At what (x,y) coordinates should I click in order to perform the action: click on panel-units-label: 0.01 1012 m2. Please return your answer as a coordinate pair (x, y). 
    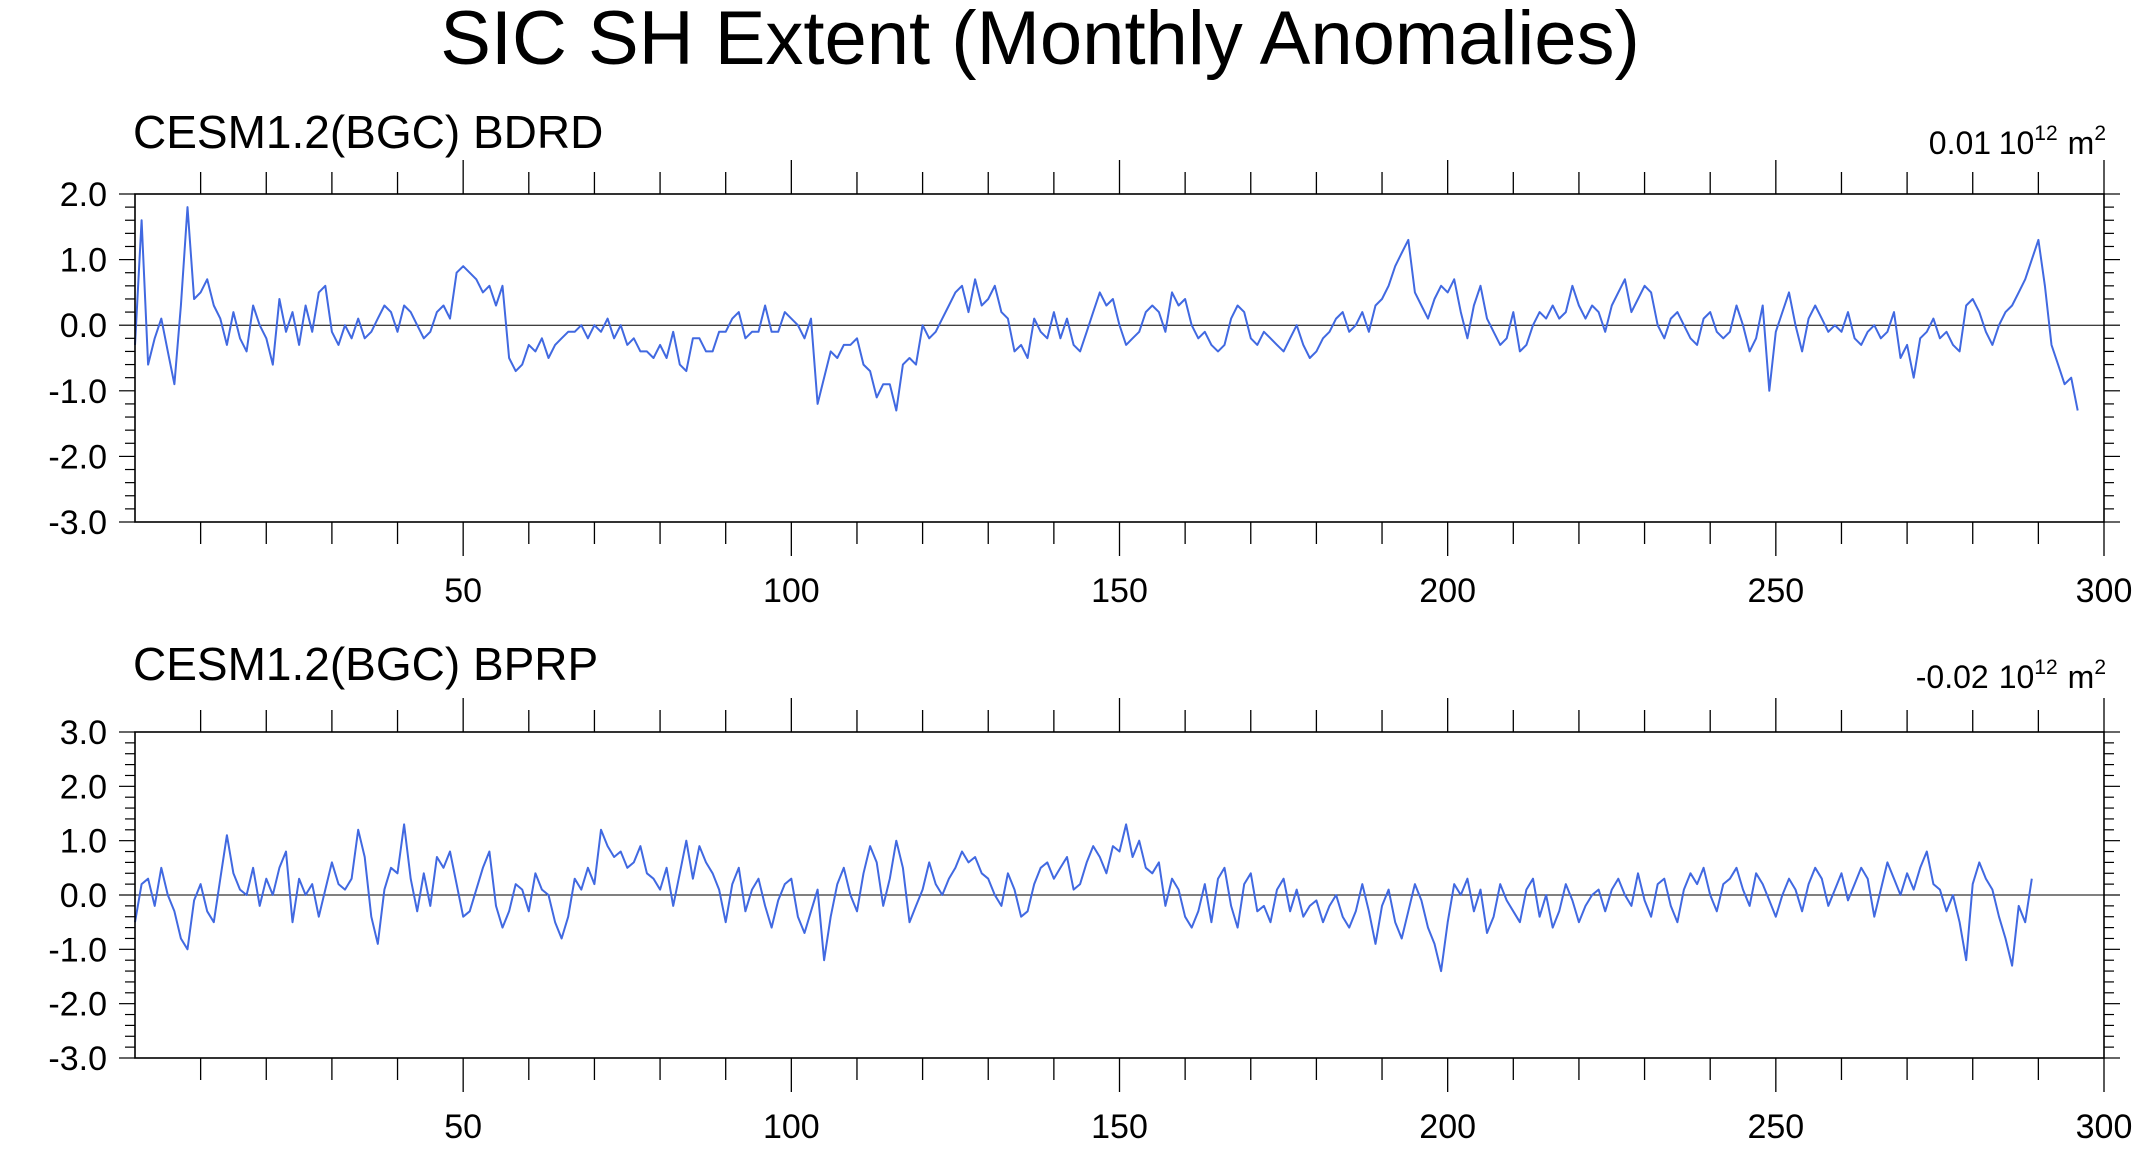
    Looking at the image, I should click on (2017, 141).